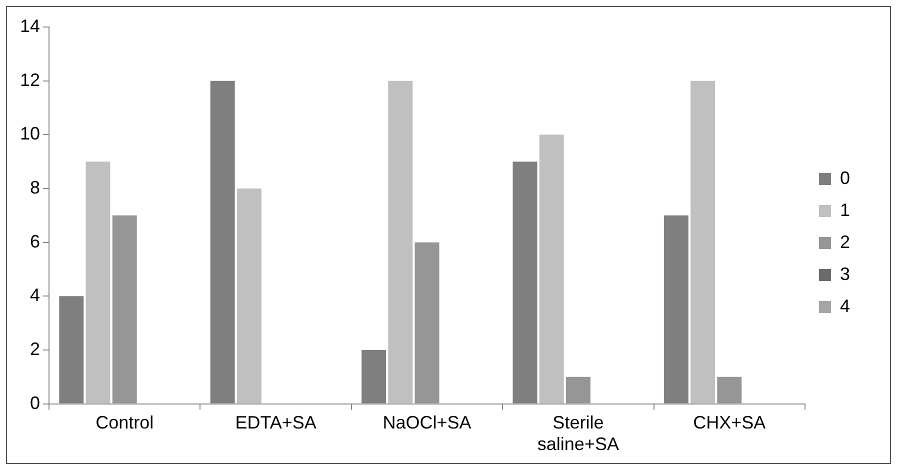  What do you see at coordinates (845, 242) in the screenshot?
I see `legend-label: 2` at bounding box center [845, 242].